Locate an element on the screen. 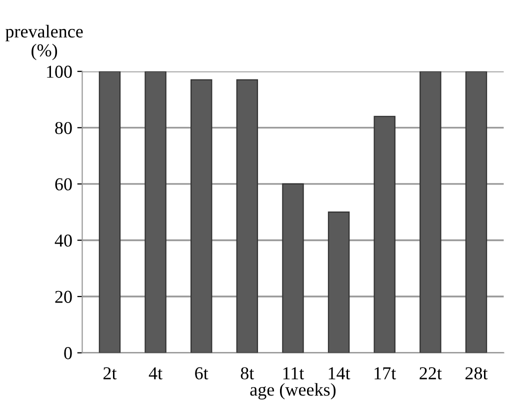 The image size is (514, 420). y-tick-label: 100 is located at coordinates (59, 72).